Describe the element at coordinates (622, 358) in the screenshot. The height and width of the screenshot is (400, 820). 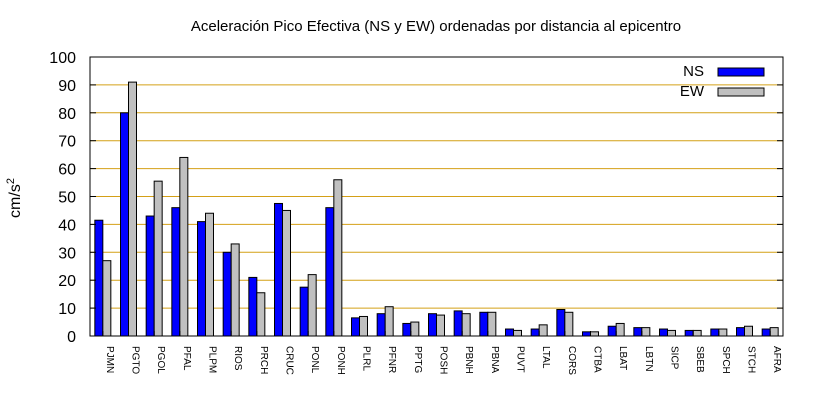
I see `x-tick-label: LBAT` at that location.